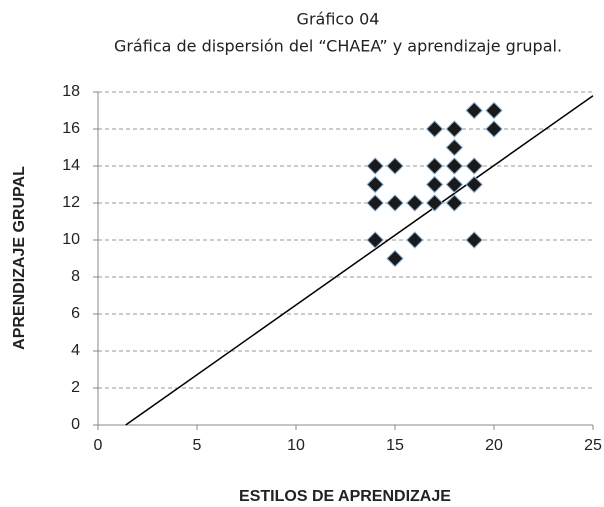  What do you see at coordinates (296, 445) in the screenshot?
I see `x-tick-label: 10` at bounding box center [296, 445].